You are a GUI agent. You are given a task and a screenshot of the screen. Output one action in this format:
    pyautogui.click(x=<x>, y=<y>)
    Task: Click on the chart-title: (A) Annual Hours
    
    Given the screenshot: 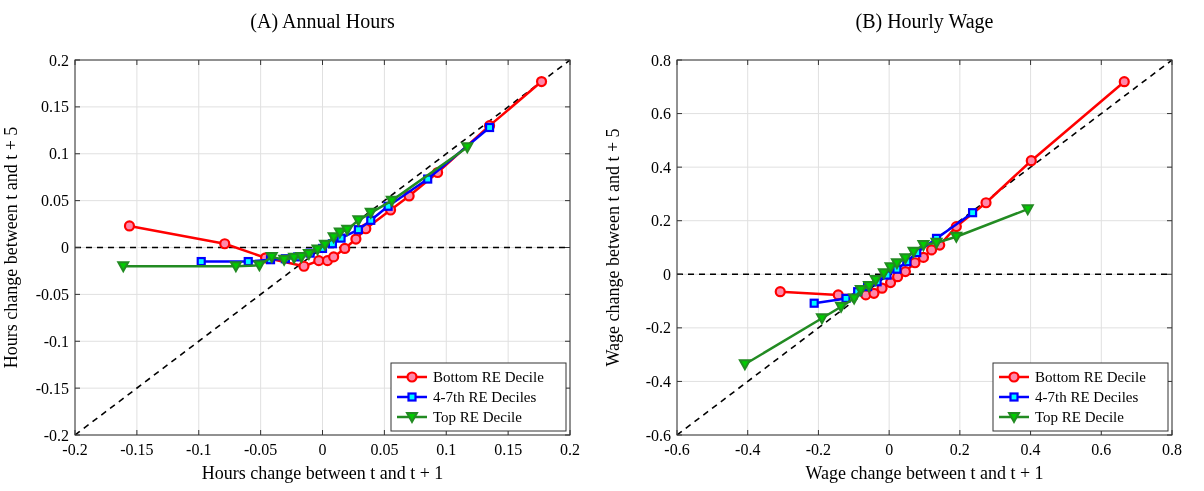 What is the action you would take?
    pyautogui.click(x=322, y=21)
    